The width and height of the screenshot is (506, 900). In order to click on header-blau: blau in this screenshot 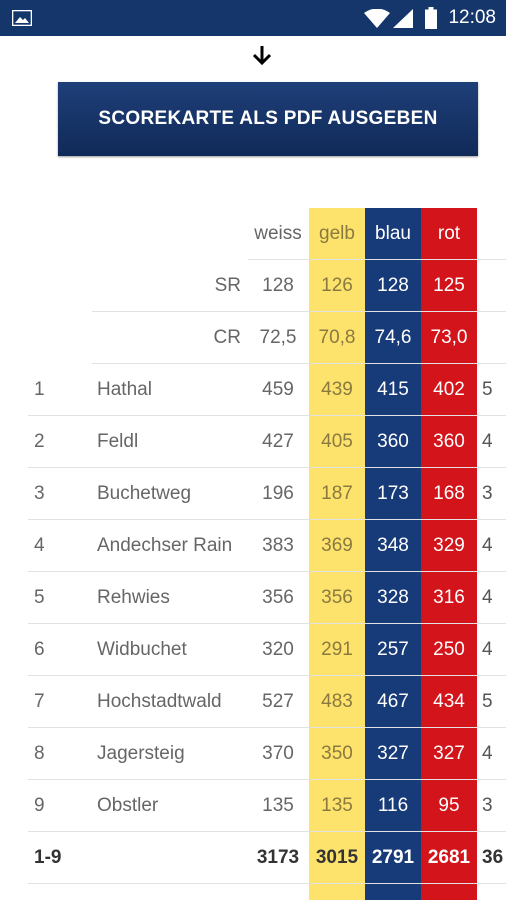, I will do `click(393, 233)`.